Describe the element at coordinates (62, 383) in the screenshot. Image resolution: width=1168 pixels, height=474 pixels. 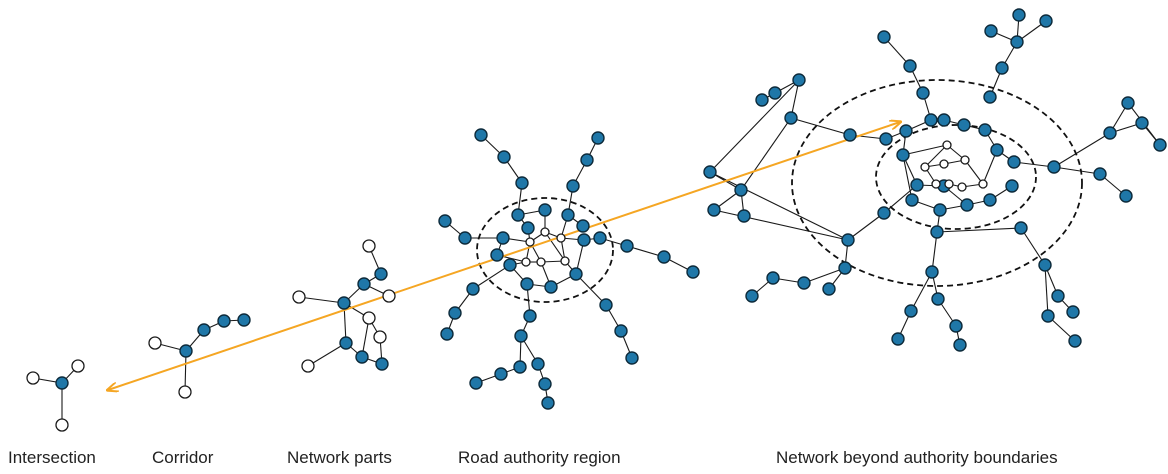
I see `intersection-node` at that location.